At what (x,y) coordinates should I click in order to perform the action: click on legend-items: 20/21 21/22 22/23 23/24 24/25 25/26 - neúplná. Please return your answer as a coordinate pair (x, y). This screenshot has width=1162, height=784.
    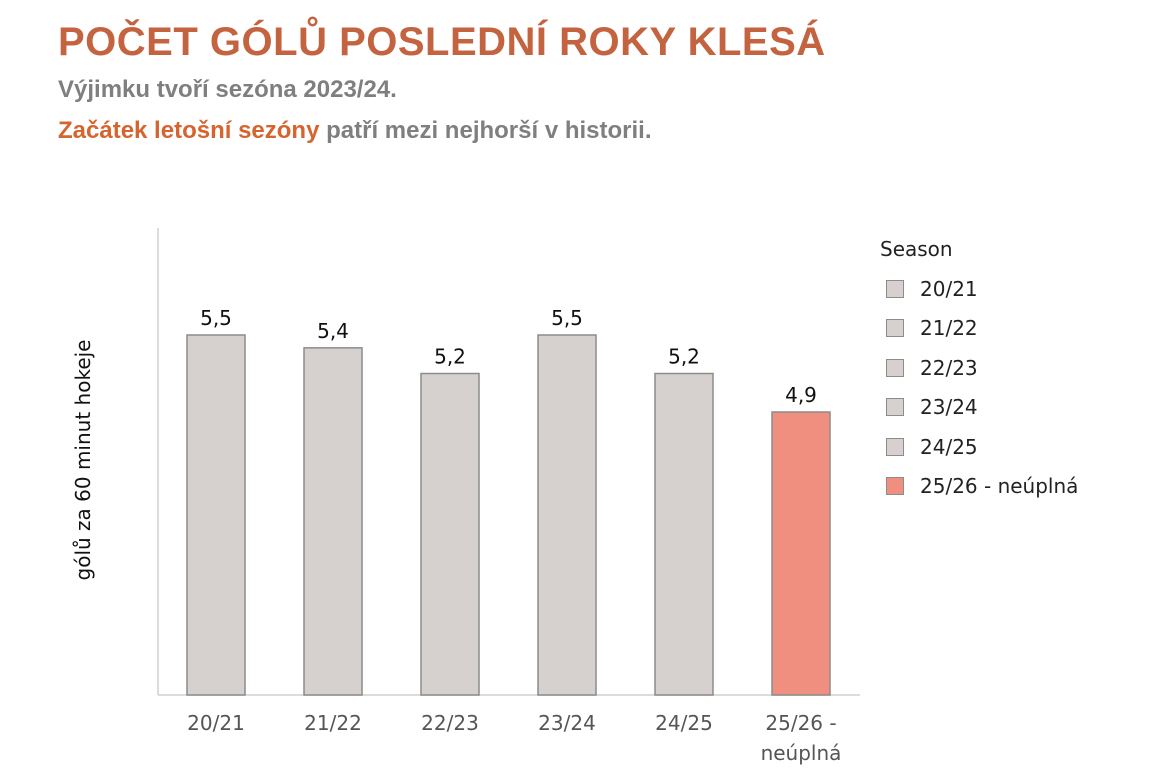
    Looking at the image, I should click on (979, 387).